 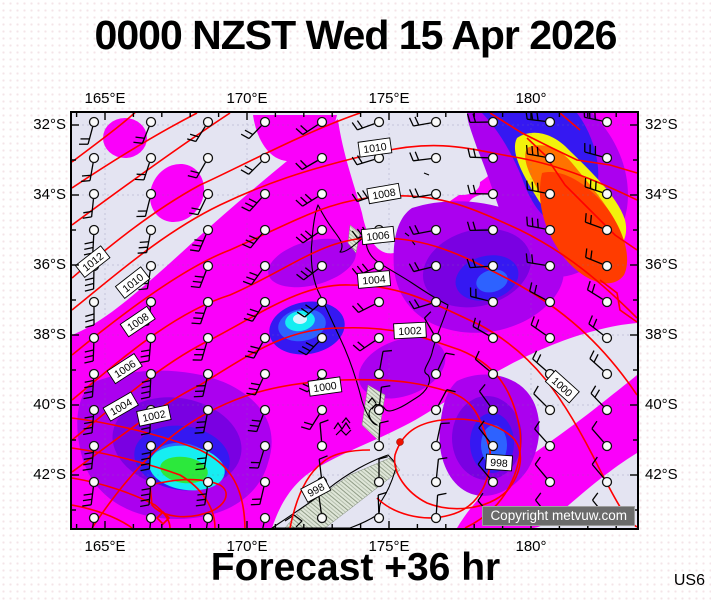 What do you see at coordinates (661, 124) in the screenshot?
I see `lat-label-right: 32°S` at bounding box center [661, 124].